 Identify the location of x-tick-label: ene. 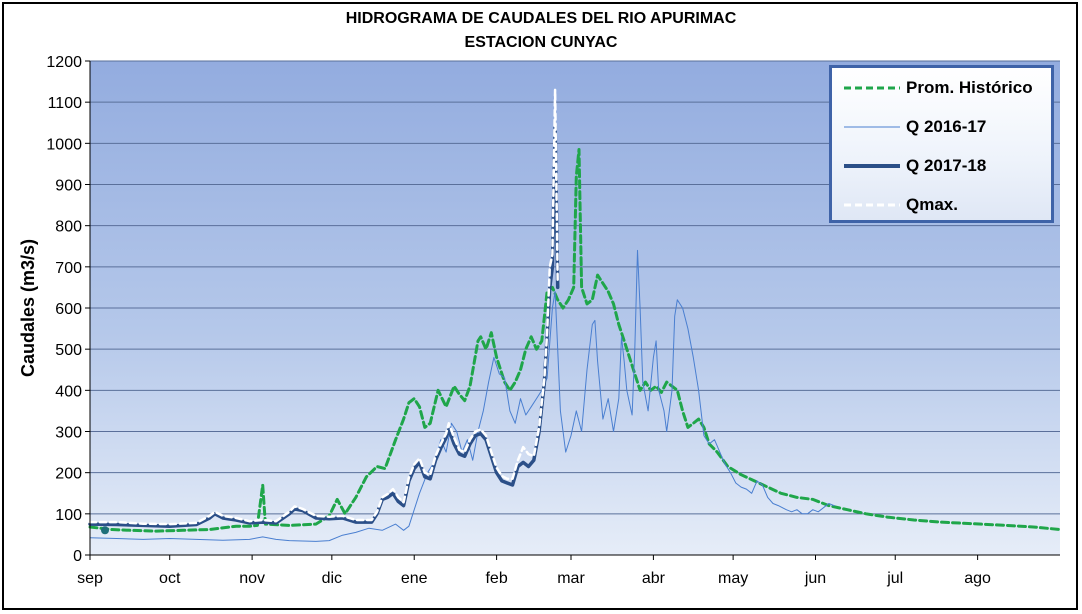
(414, 578).